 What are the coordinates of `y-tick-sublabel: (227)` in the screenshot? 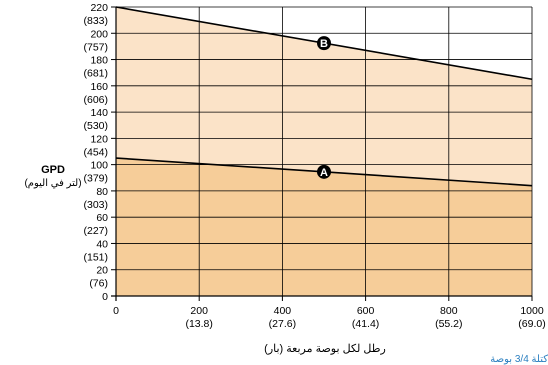 It's located at (95, 231).